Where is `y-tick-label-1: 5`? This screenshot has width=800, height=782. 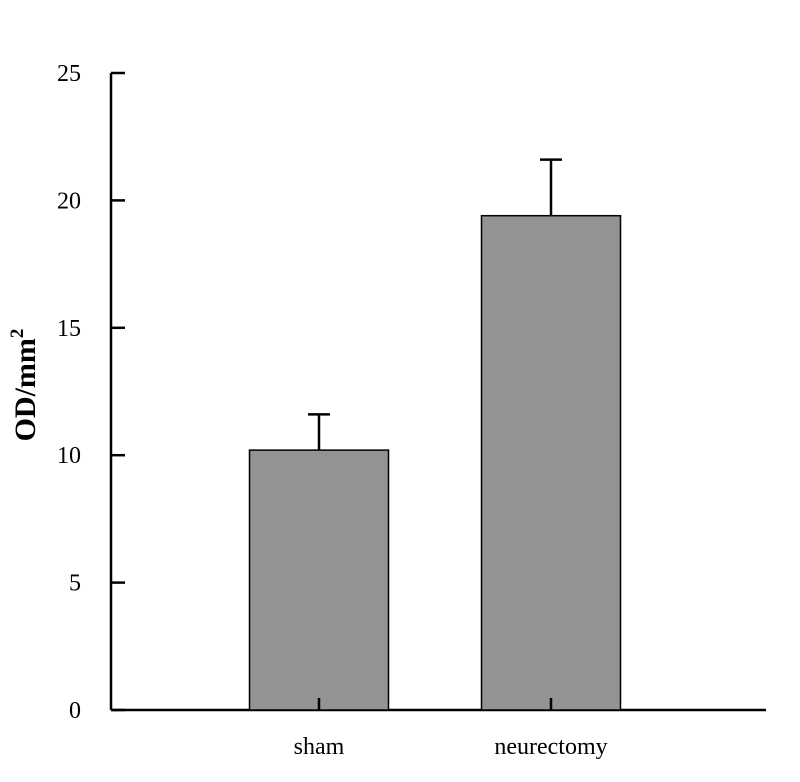
y-tick-label-1: 5 is located at coordinates (75, 584).